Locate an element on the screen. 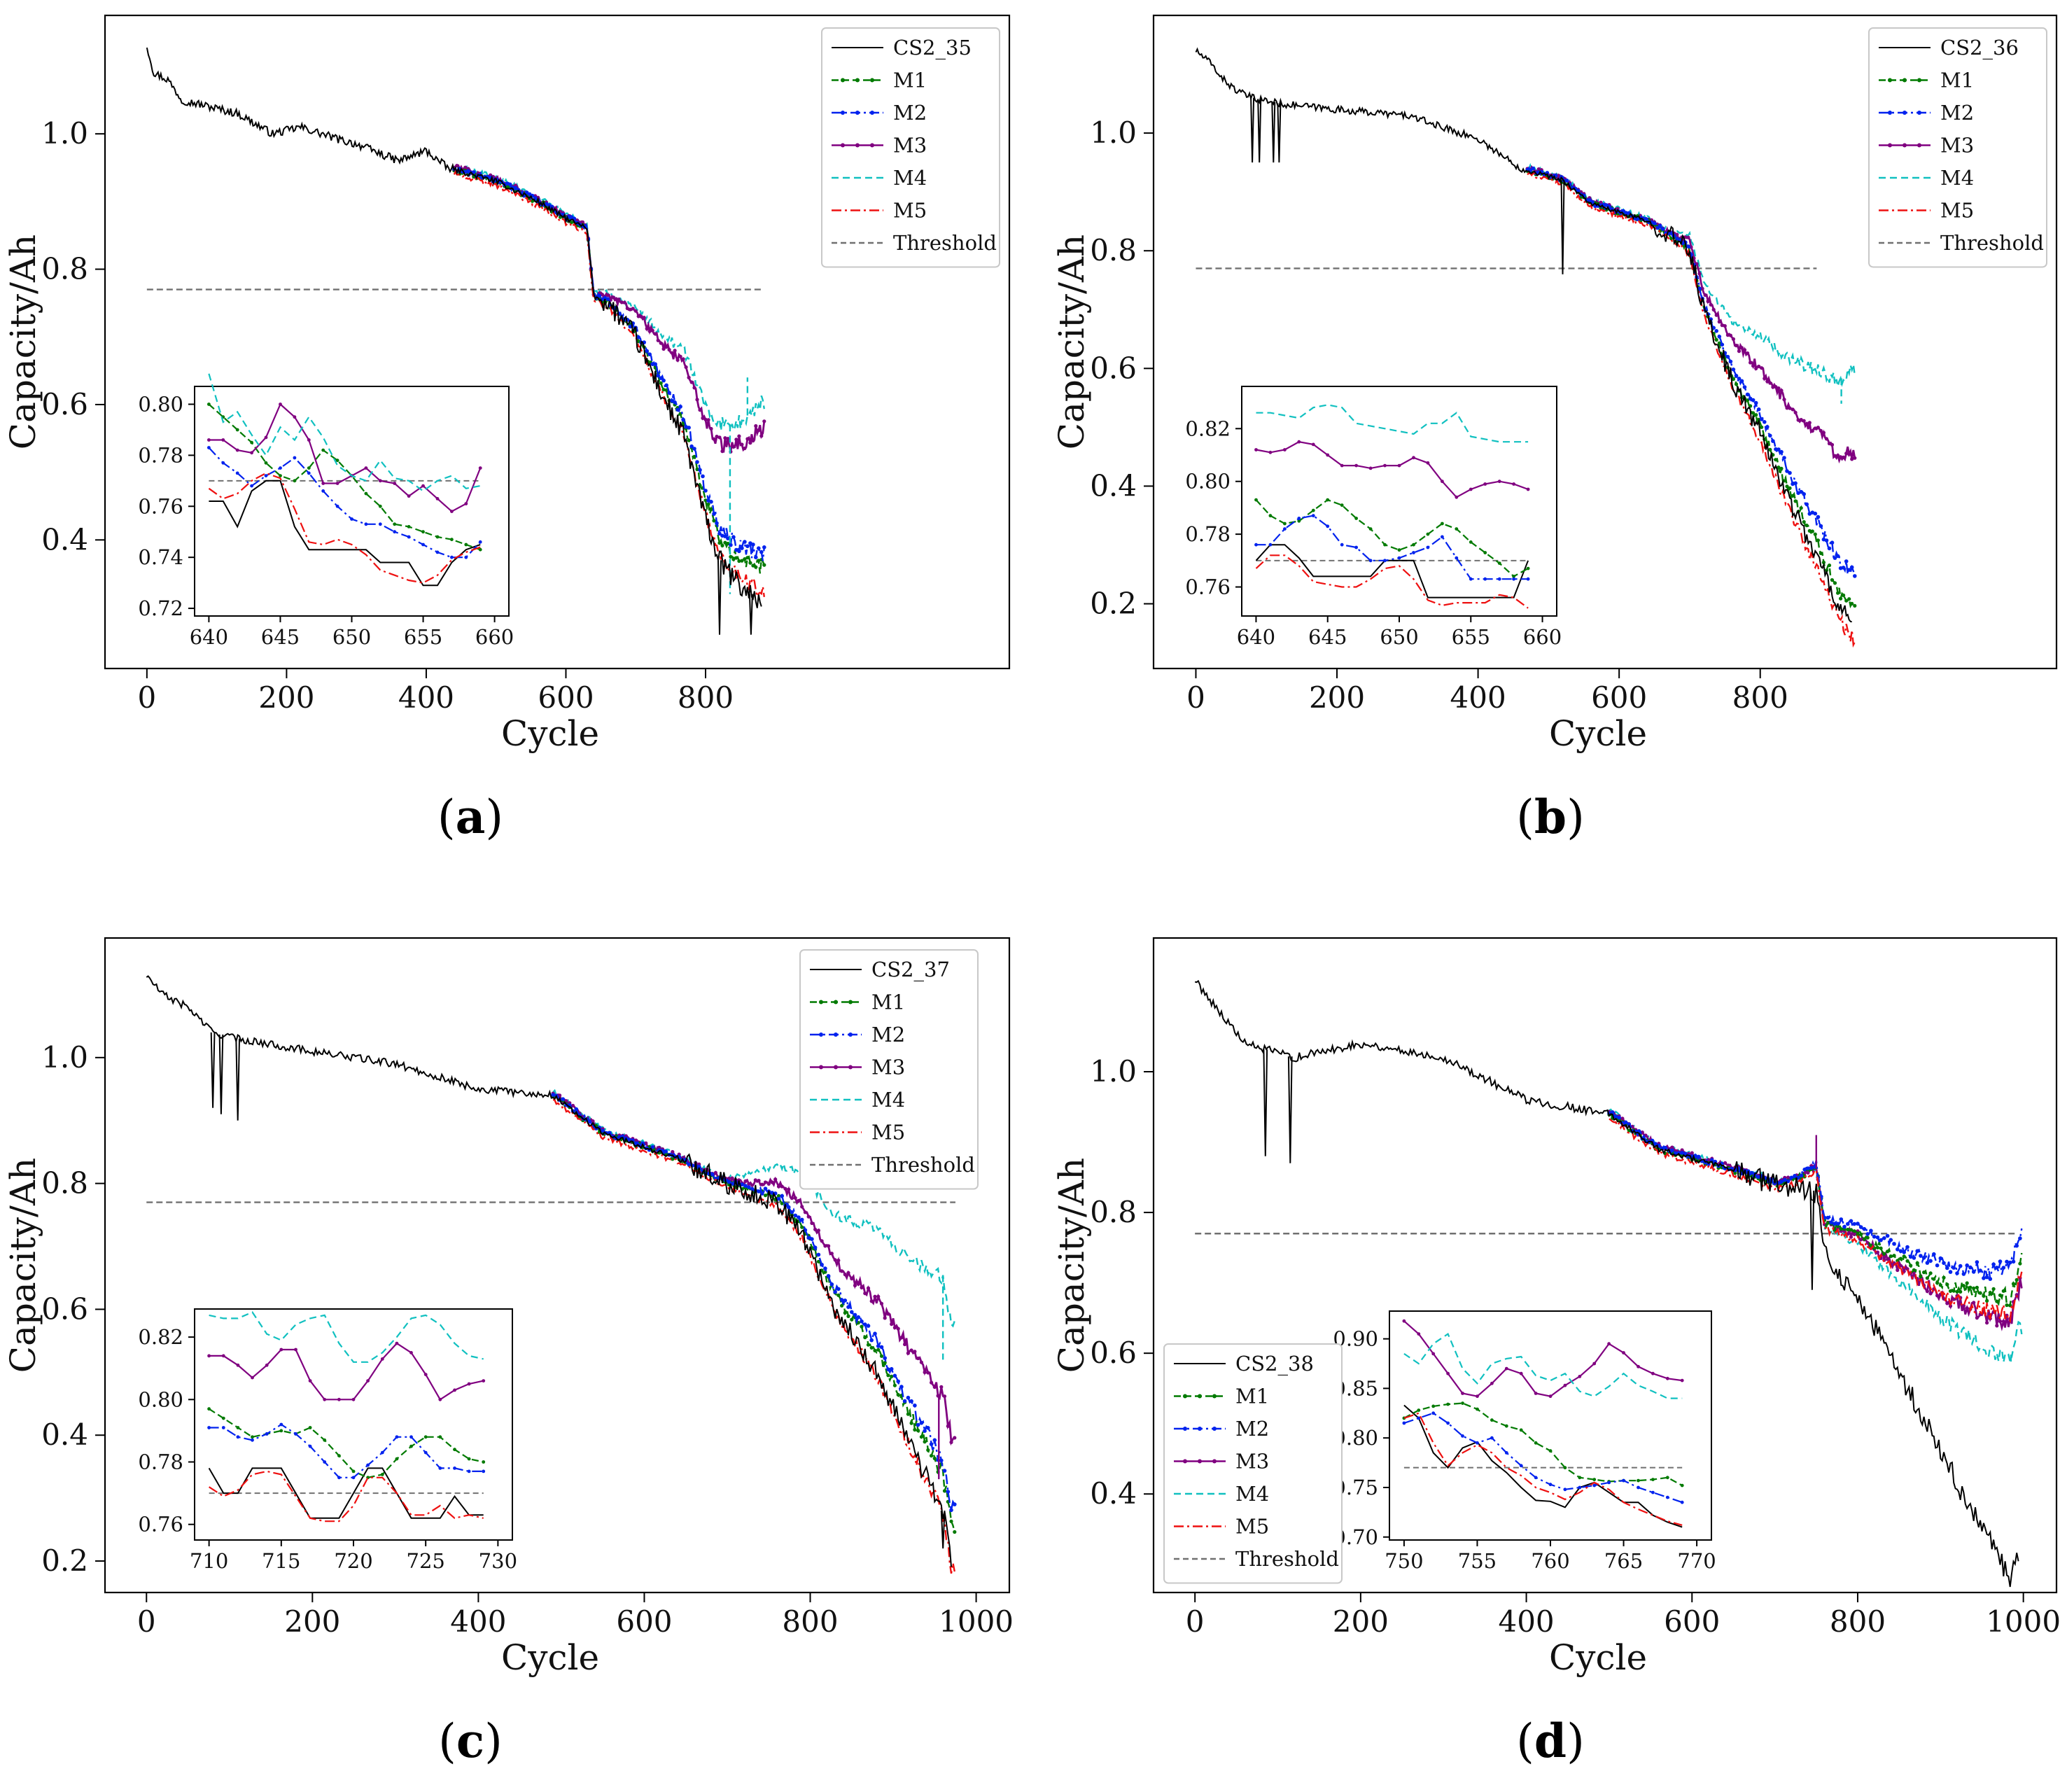 The image size is (2067, 1792). y-tick-label: 1.0 is located at coordinates (1113, 1071).